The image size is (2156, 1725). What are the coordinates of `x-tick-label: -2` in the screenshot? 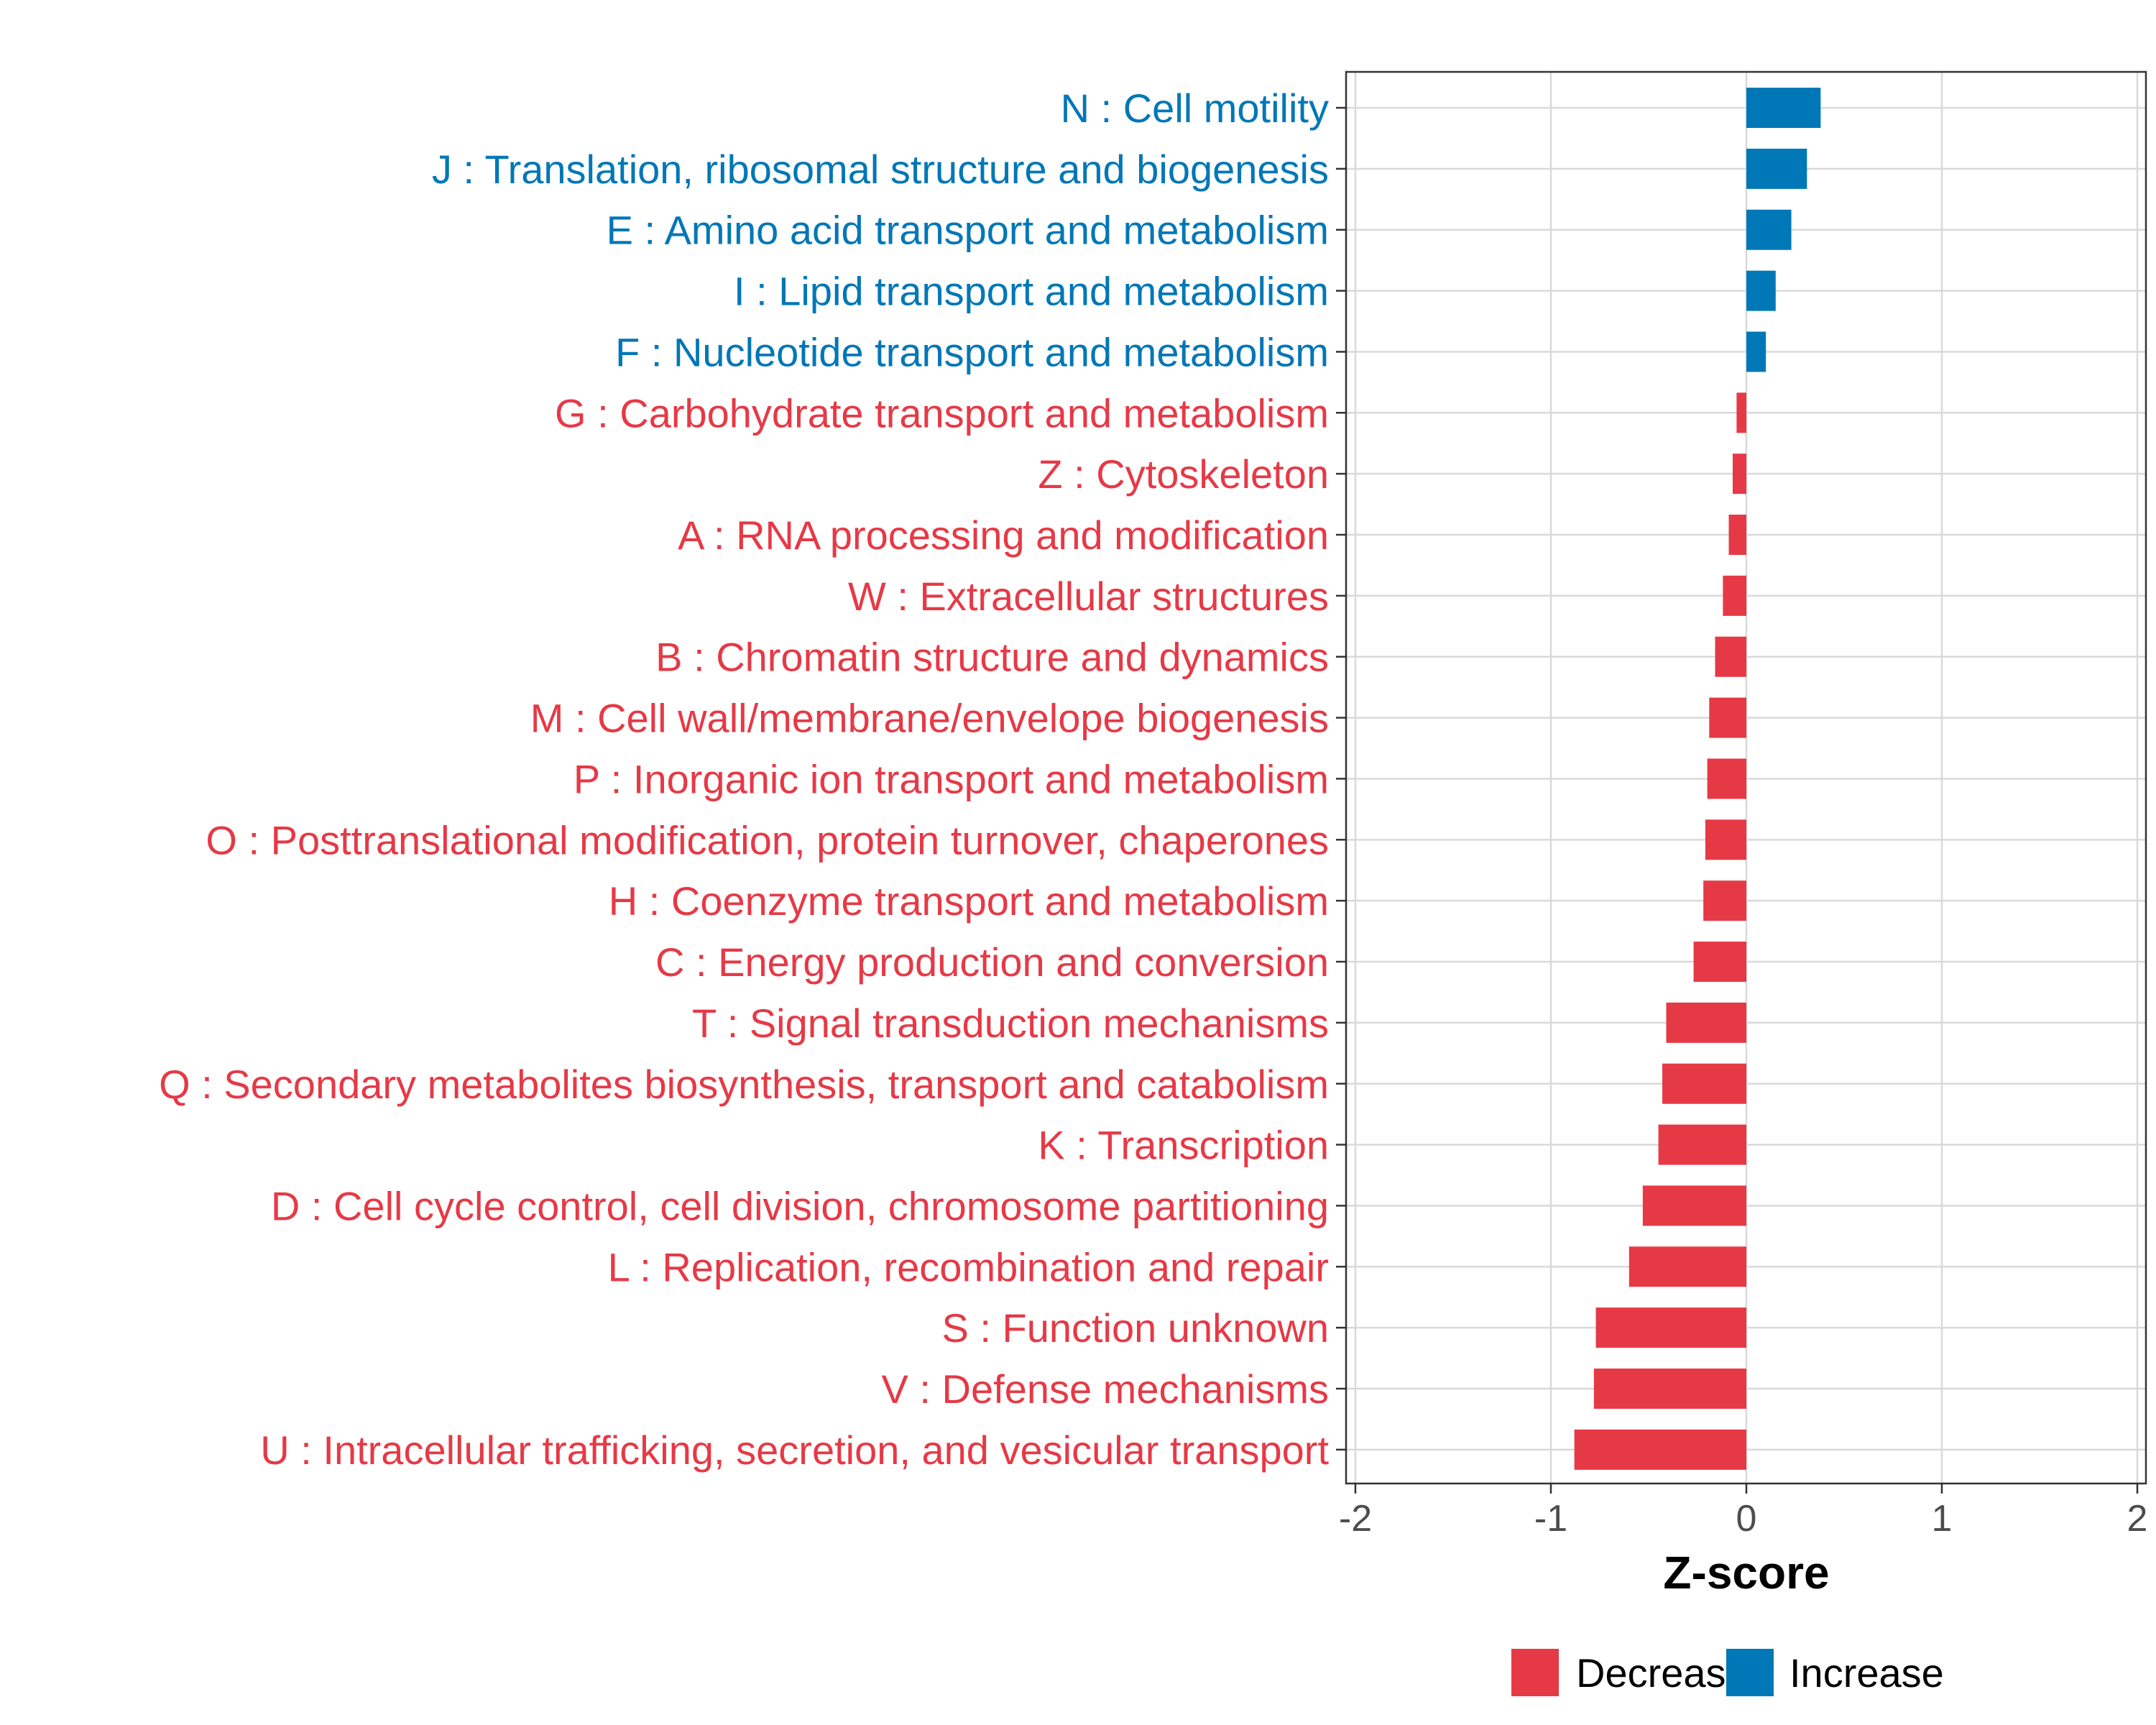 It's located at (1356, 1519).